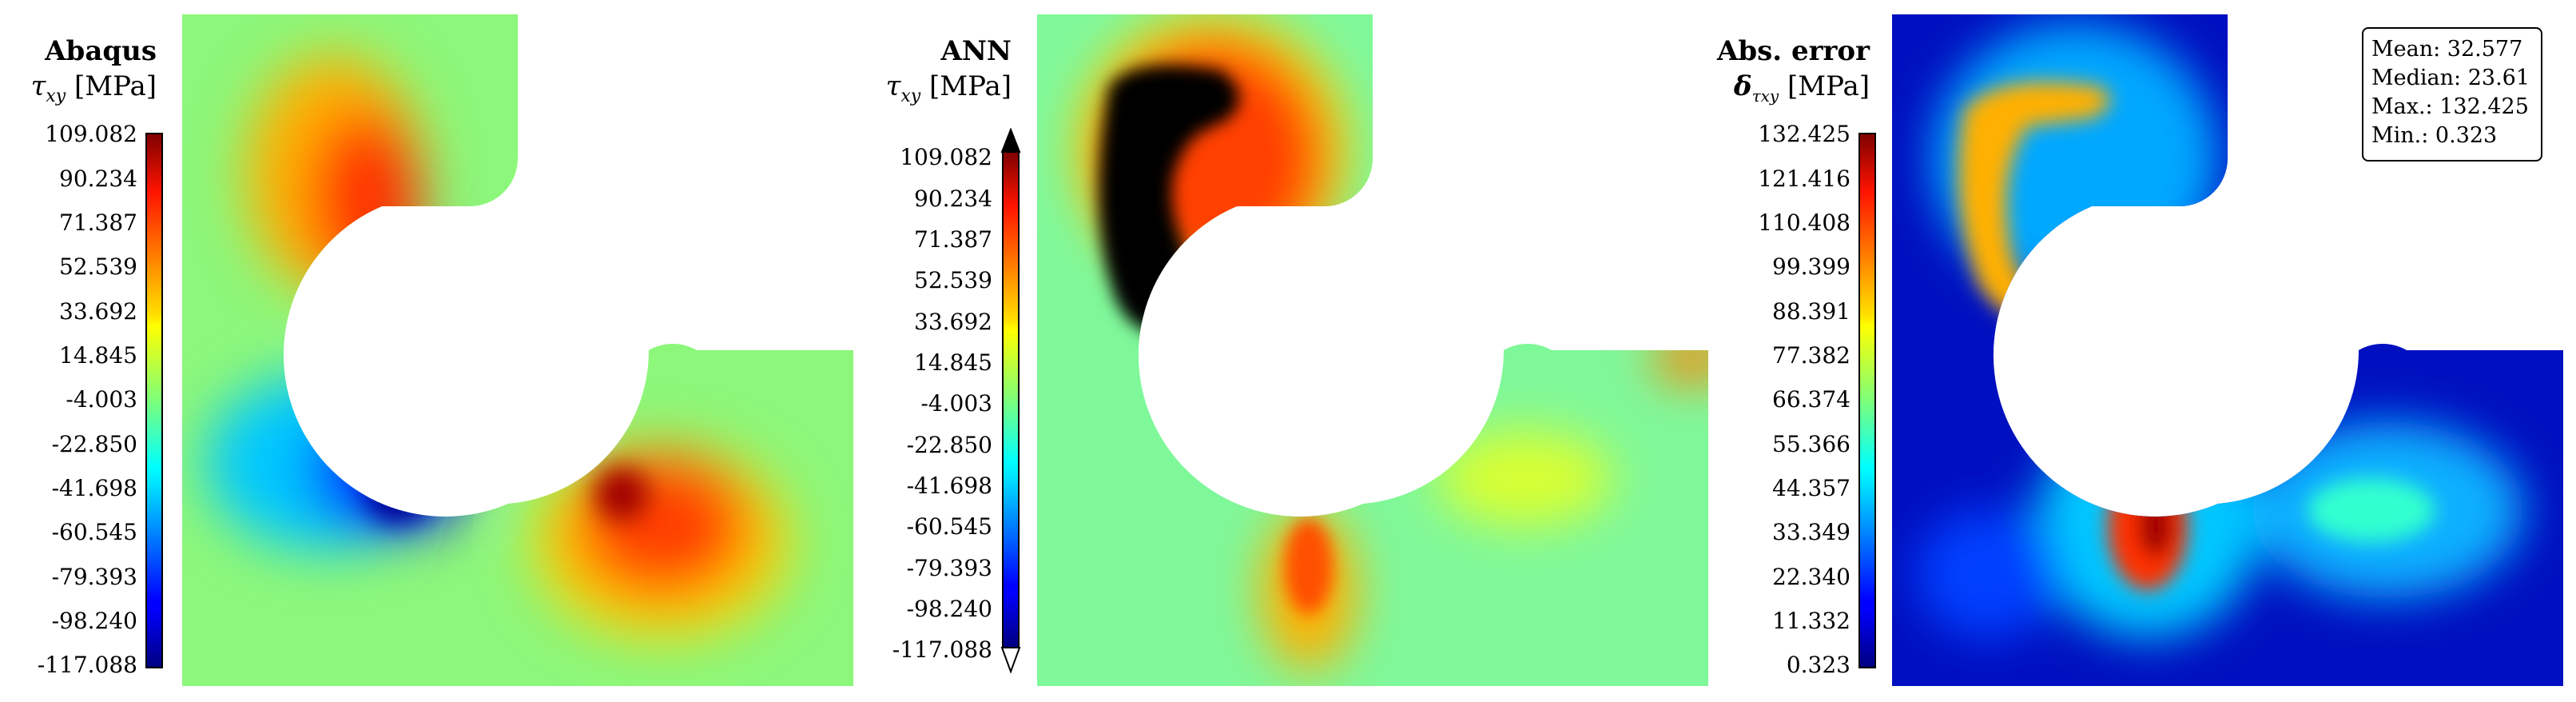  Describe the element at coordinates (101, 51) in the screenshot. I see `abaqus-title: Abaqus` at that location.